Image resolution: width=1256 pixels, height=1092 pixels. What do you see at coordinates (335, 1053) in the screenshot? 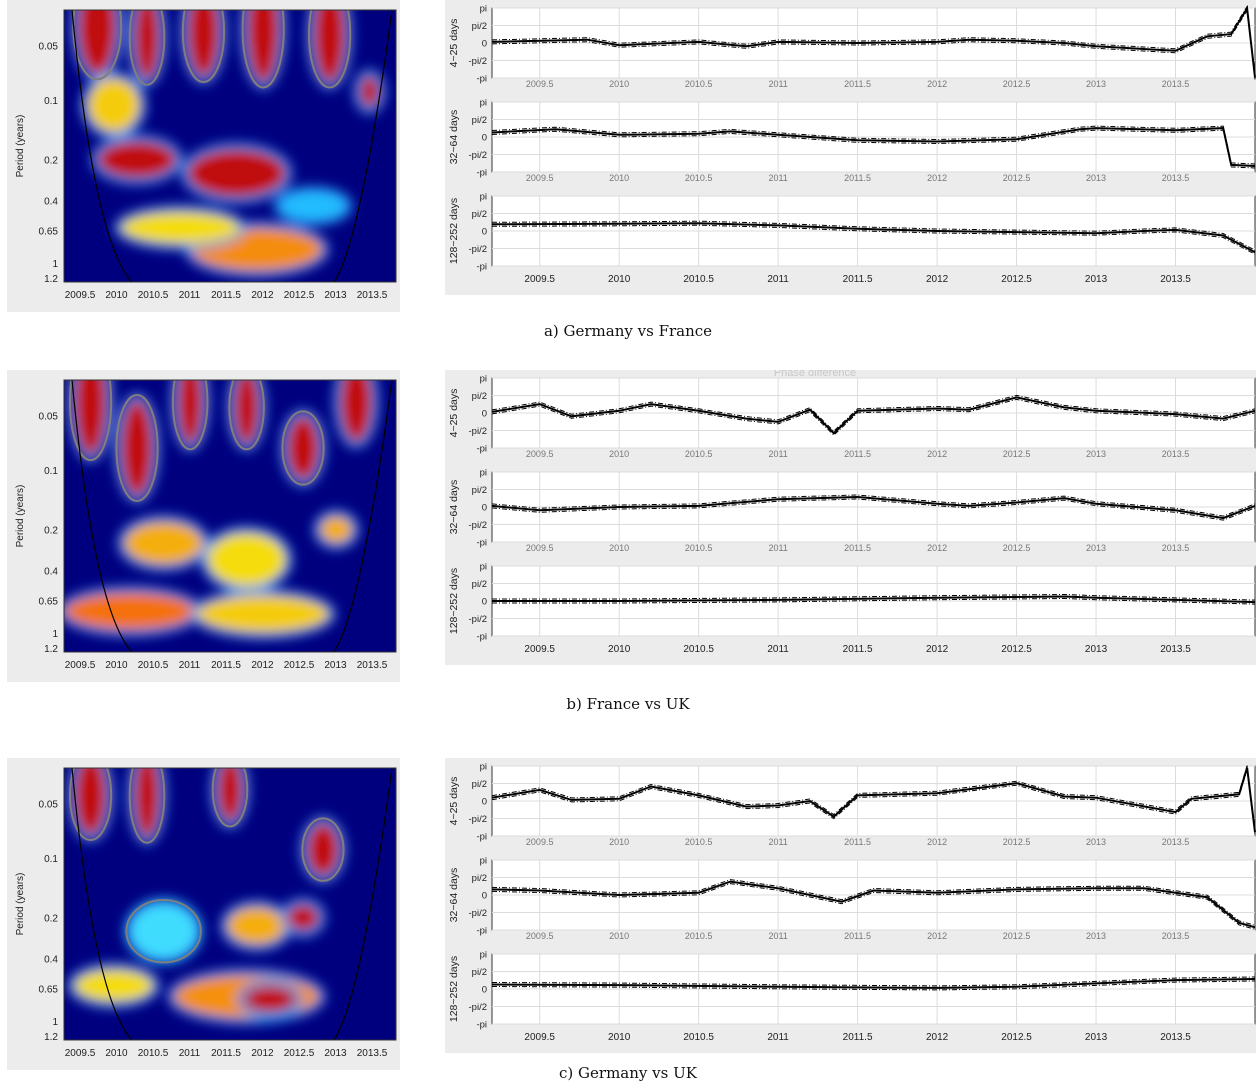
I see `x-tick-label: 2013` at bounding box center [335, 1053].